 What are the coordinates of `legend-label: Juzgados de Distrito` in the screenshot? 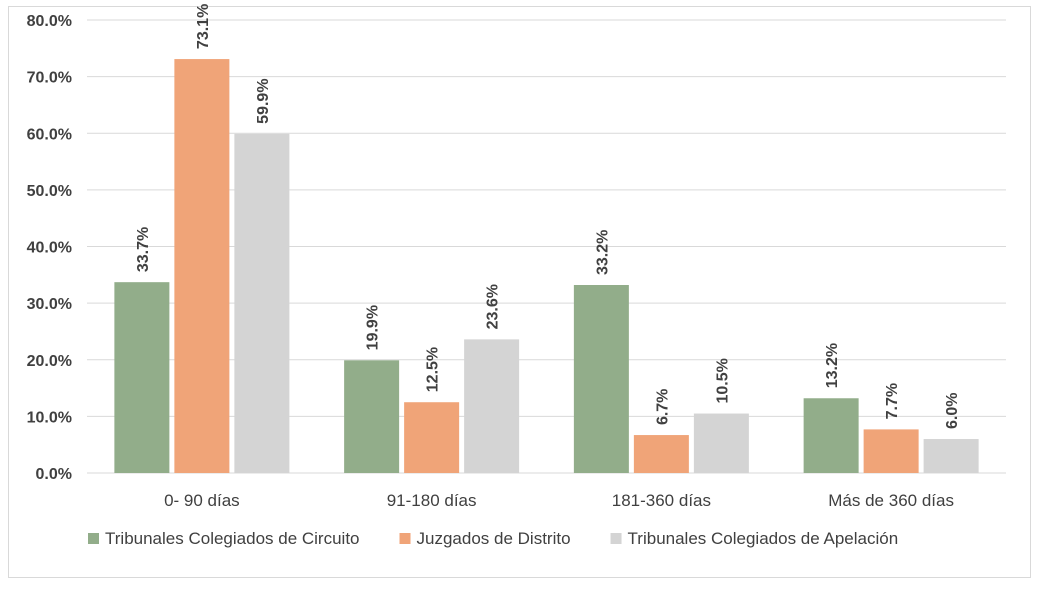 It's located at (494, 538).